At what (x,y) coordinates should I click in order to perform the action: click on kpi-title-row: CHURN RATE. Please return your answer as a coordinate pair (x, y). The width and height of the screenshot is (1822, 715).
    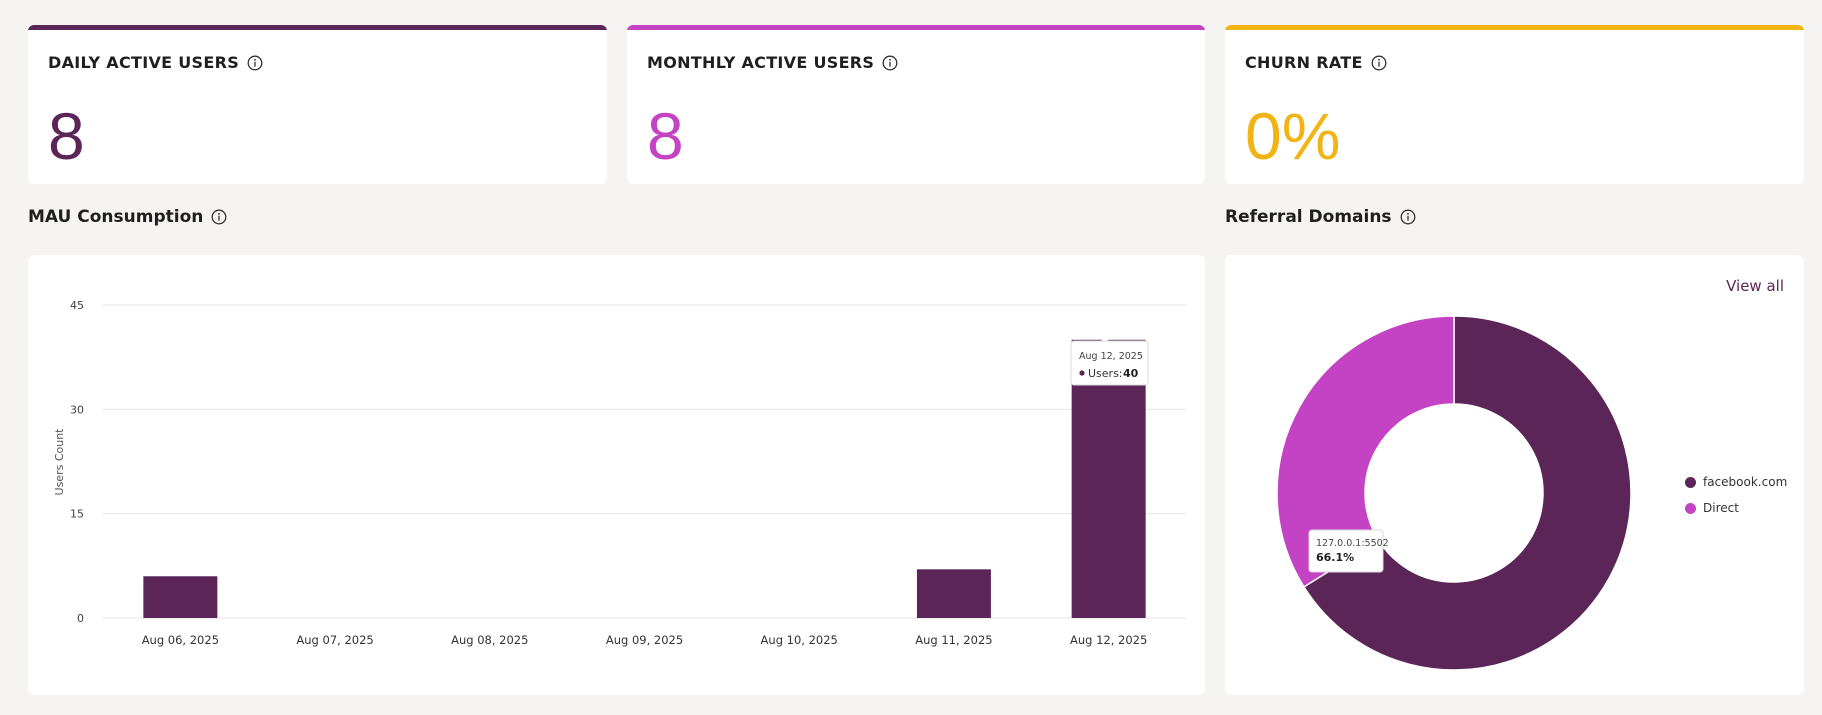
    Looking at the image, I should click on (1316, 62).